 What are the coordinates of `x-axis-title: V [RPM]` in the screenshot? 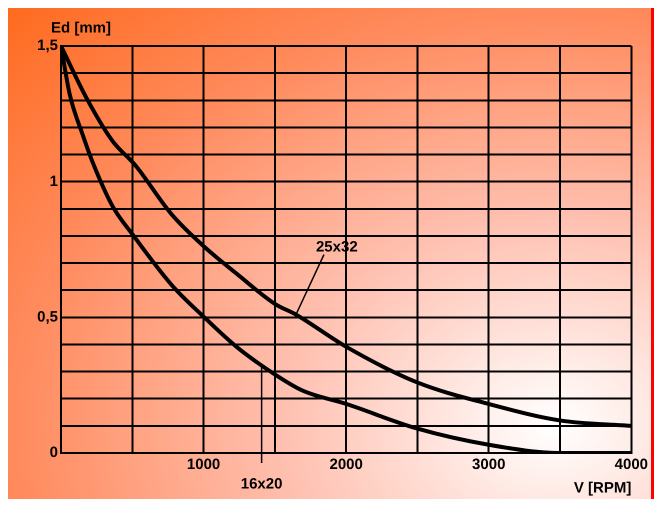 It's located at (603, 488).